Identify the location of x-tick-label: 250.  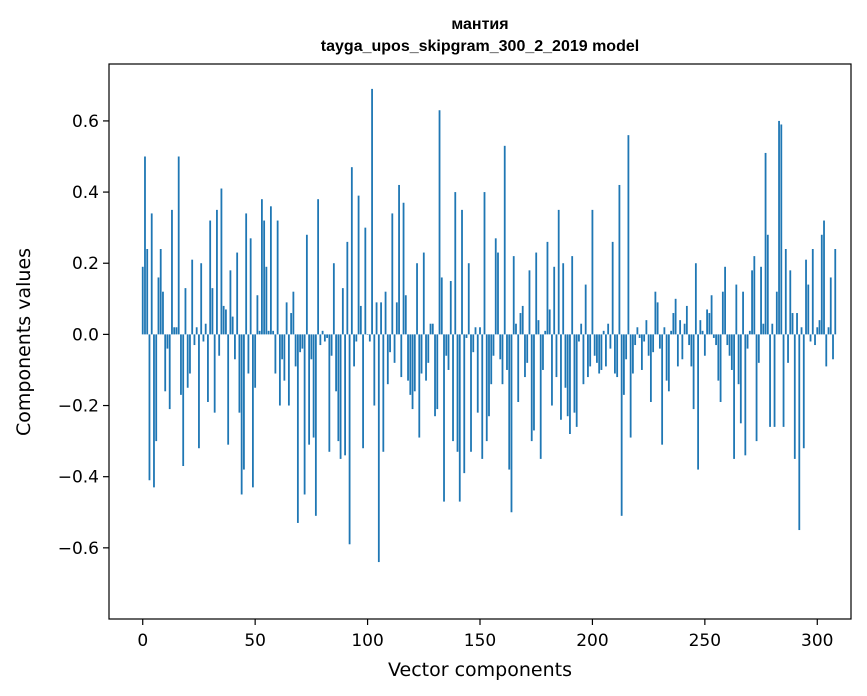
(705, 641).